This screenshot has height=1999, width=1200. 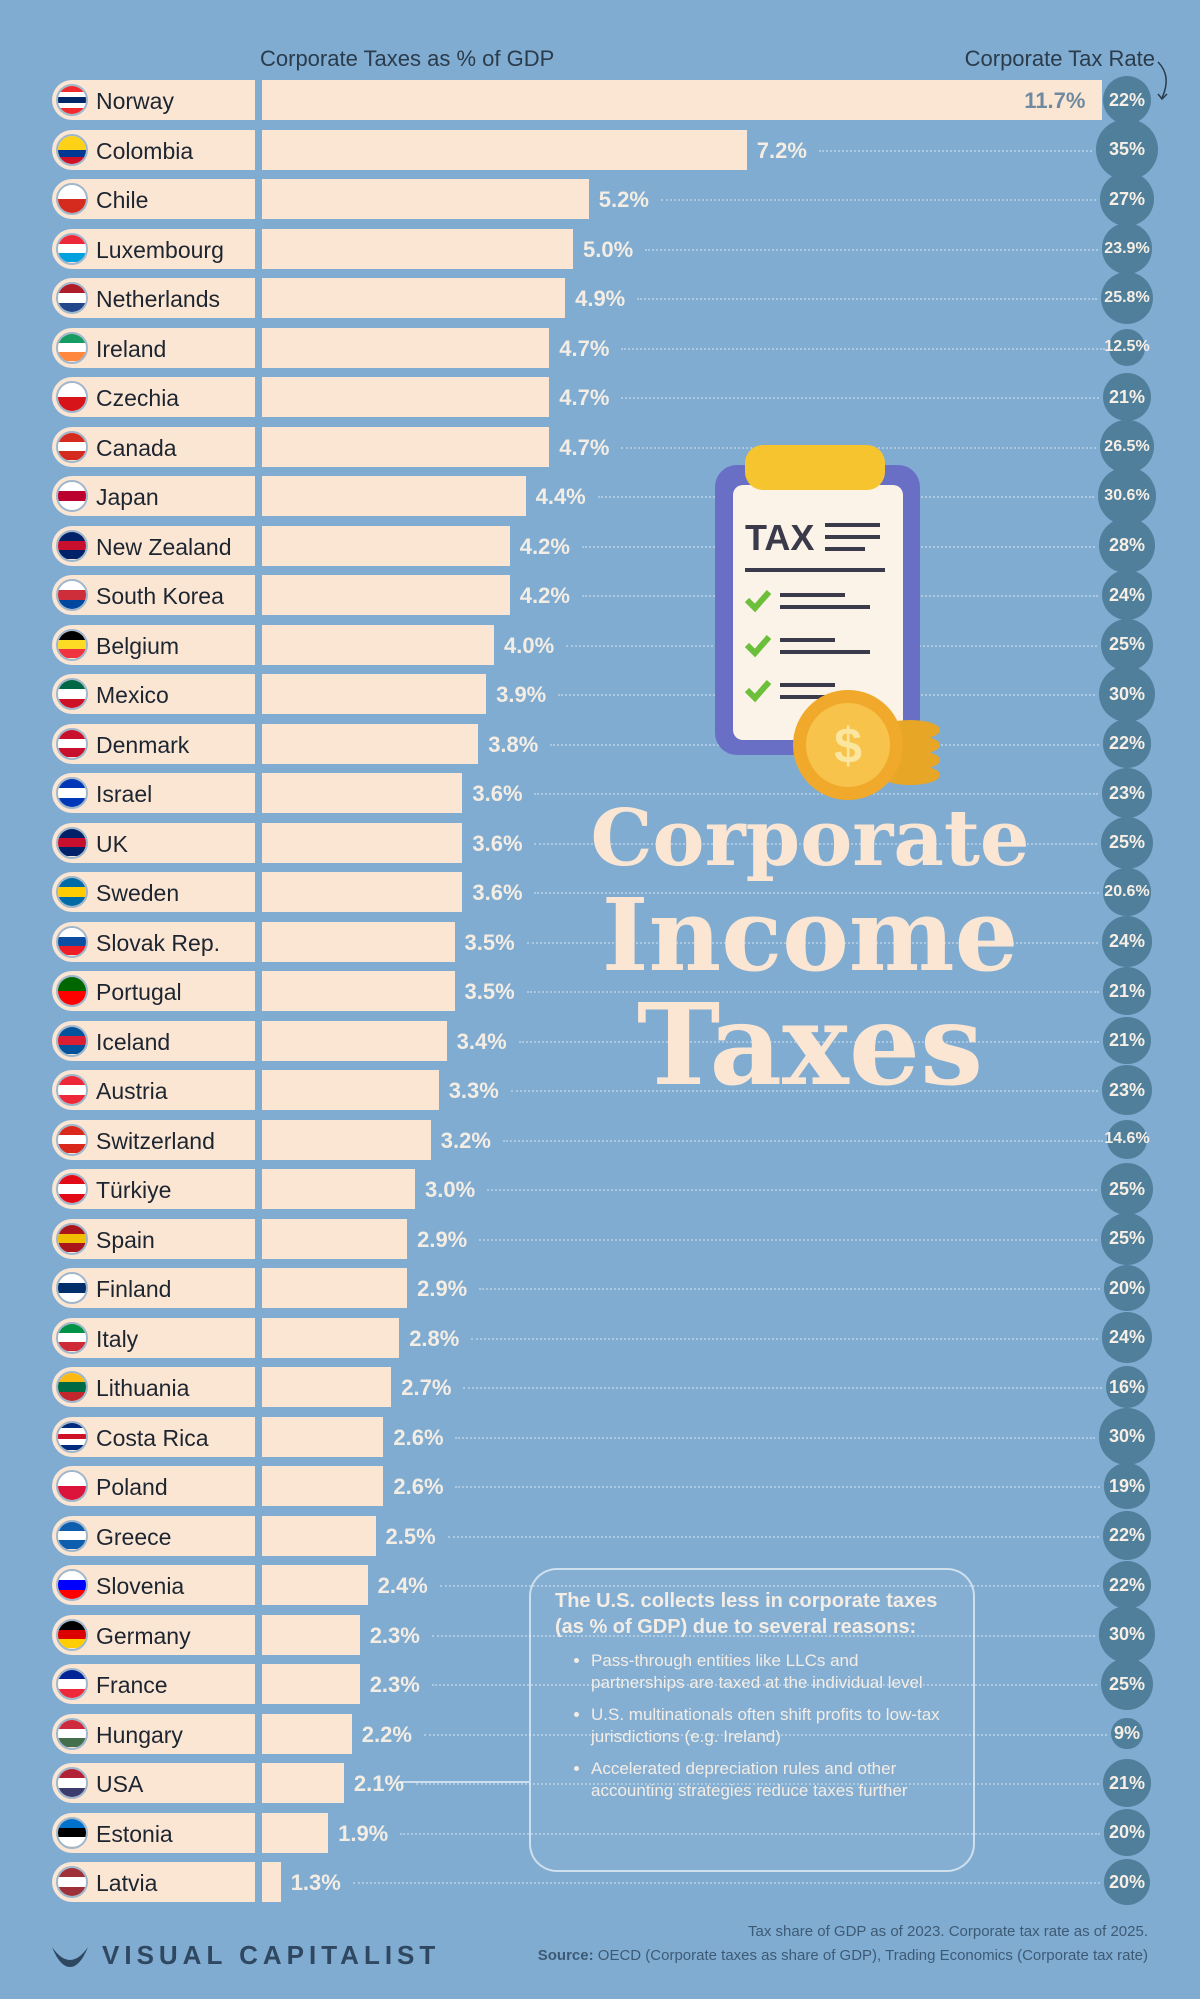 What do you see at coordinates (131, 348) in the screenshot?
I see `country-name: Ireland` at bounding box center [131, 348].